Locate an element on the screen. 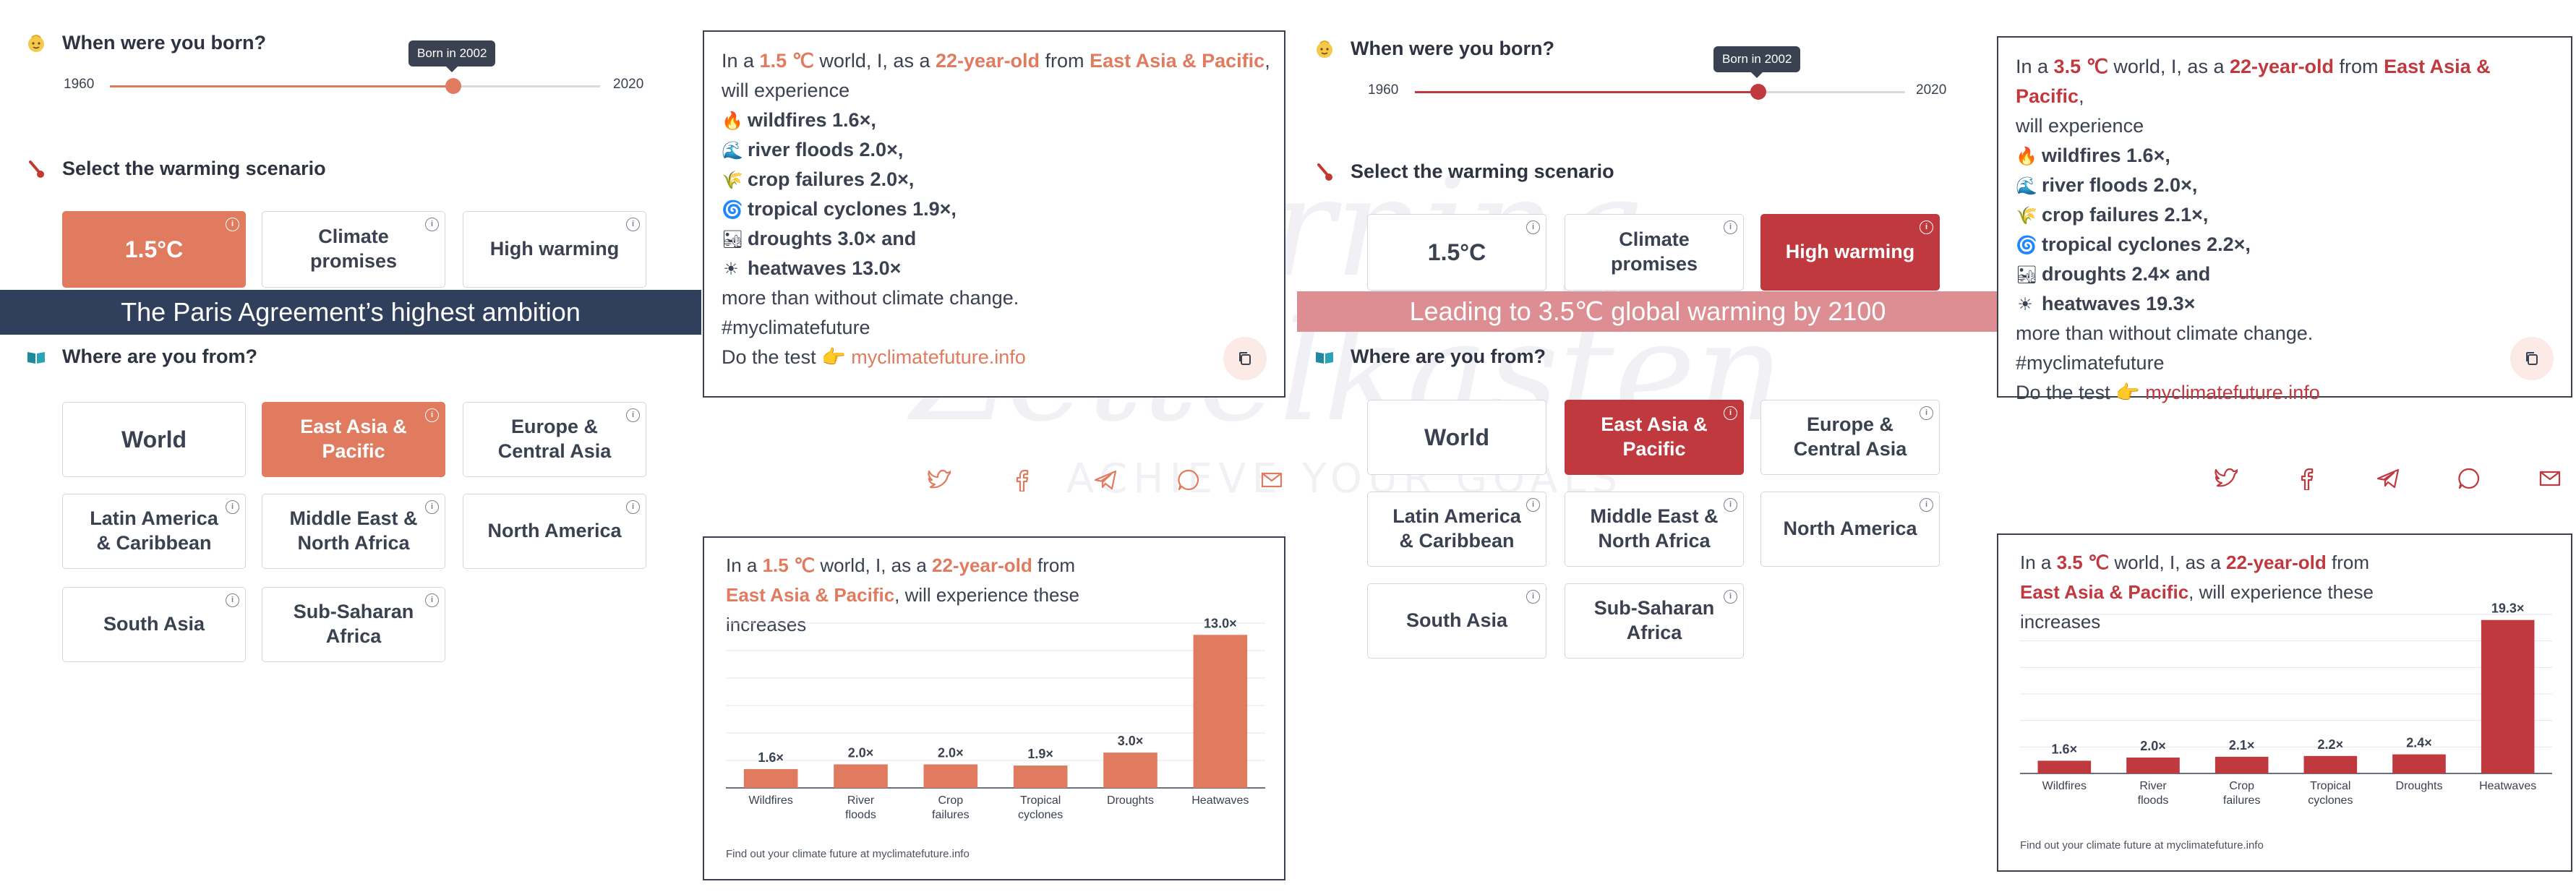  bar-value-label: 2.1× is located at coordinates (2242, 745).